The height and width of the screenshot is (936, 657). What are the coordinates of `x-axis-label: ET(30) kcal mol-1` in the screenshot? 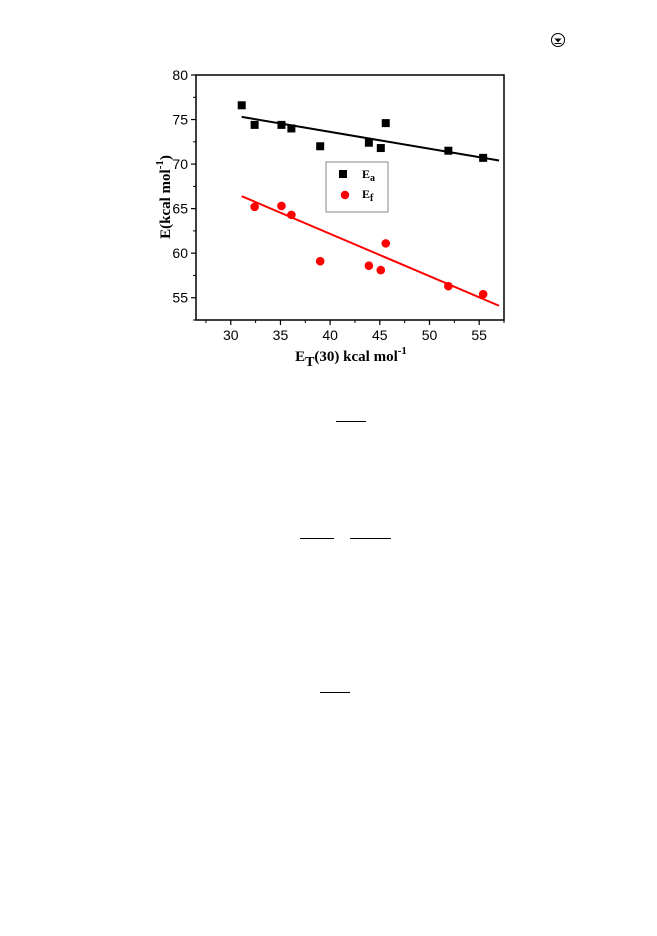 It's located at (351, 357).